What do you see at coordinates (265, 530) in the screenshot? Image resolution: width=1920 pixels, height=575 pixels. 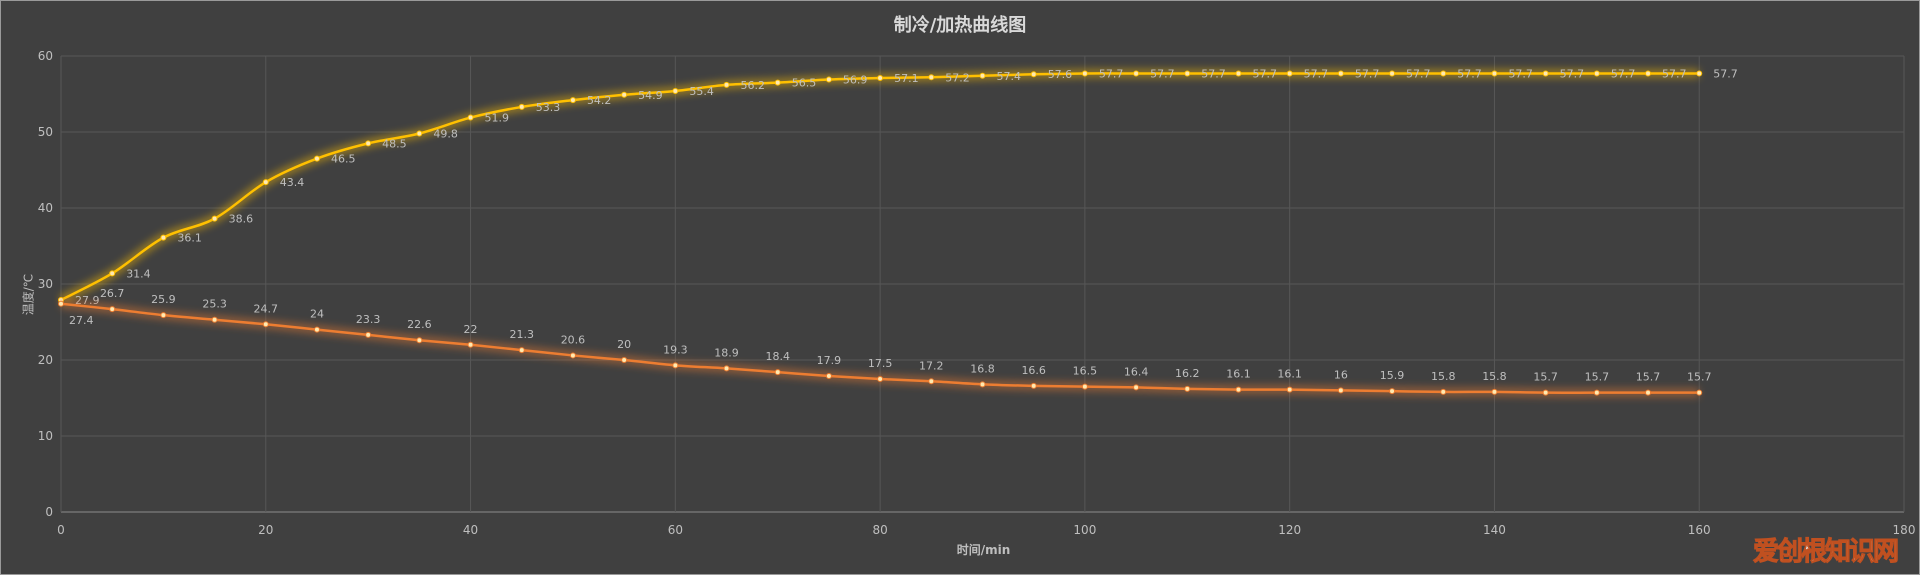 I see `x-tick-label: 20` at bounding box center [265, 530].